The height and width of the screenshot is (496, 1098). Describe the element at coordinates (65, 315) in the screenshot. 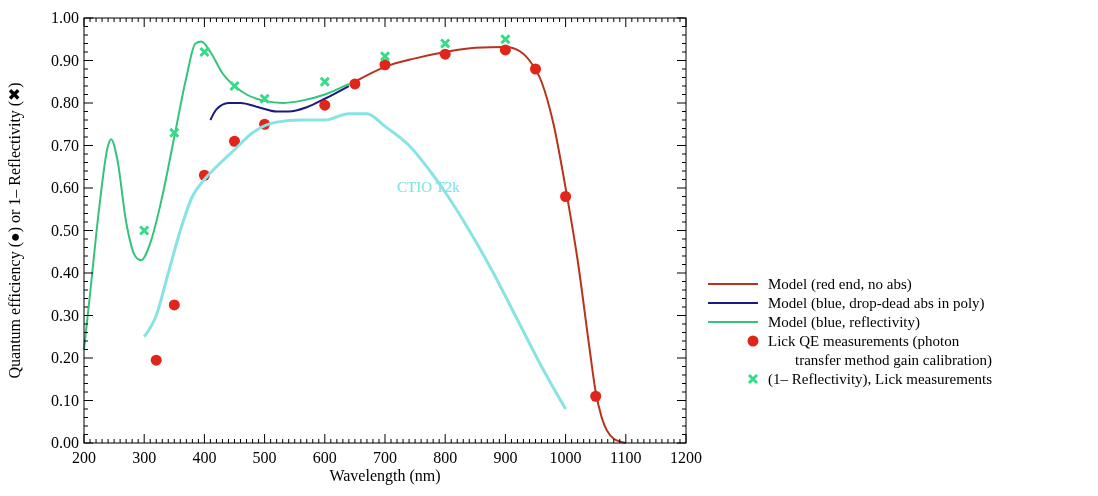

I see `y-tick-label: 0.30` at that location.